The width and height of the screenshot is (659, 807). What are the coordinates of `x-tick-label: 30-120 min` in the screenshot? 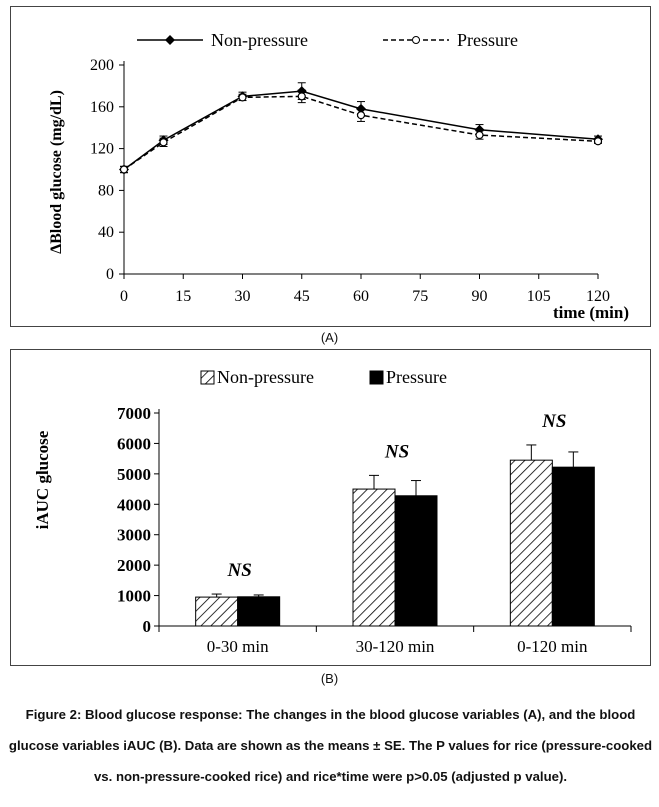 It's located at (395, 646).